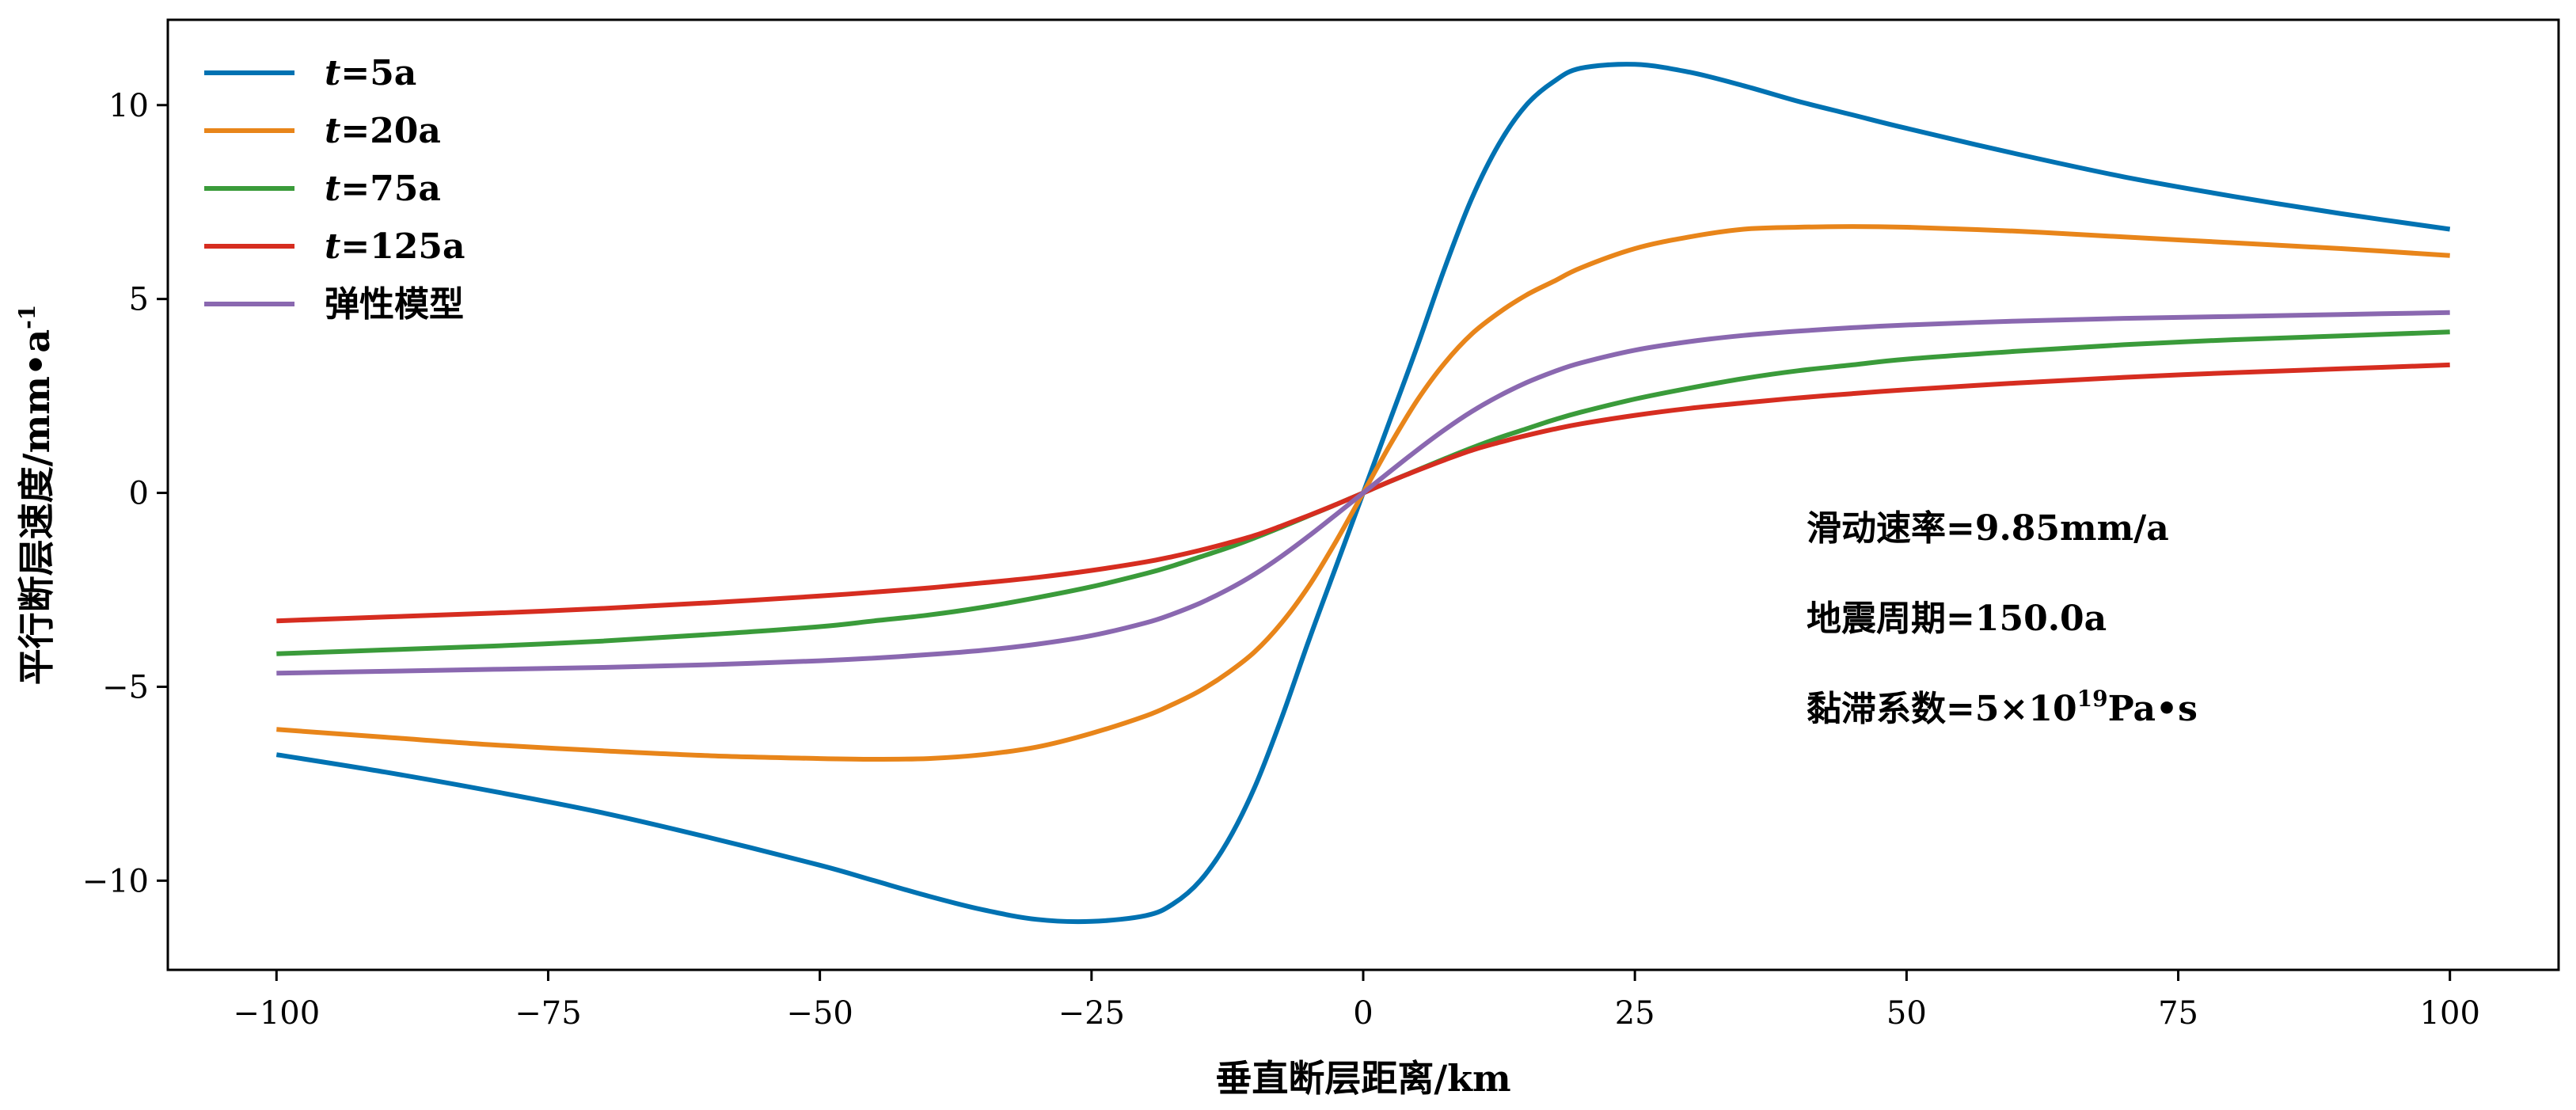  I want to click on legend-entry-label: t=20a, so click(383, 131).